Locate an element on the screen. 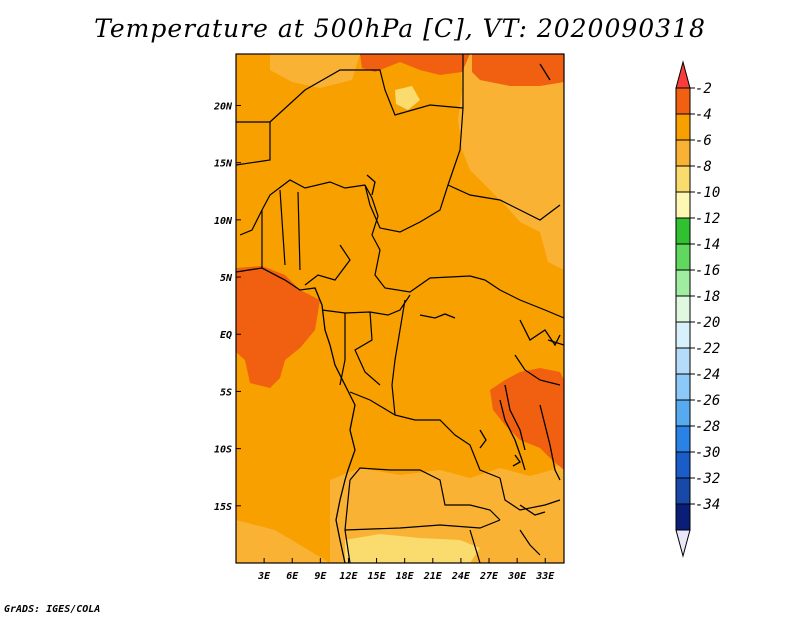  lat-label: 5S is located at coordinates (226, 392).